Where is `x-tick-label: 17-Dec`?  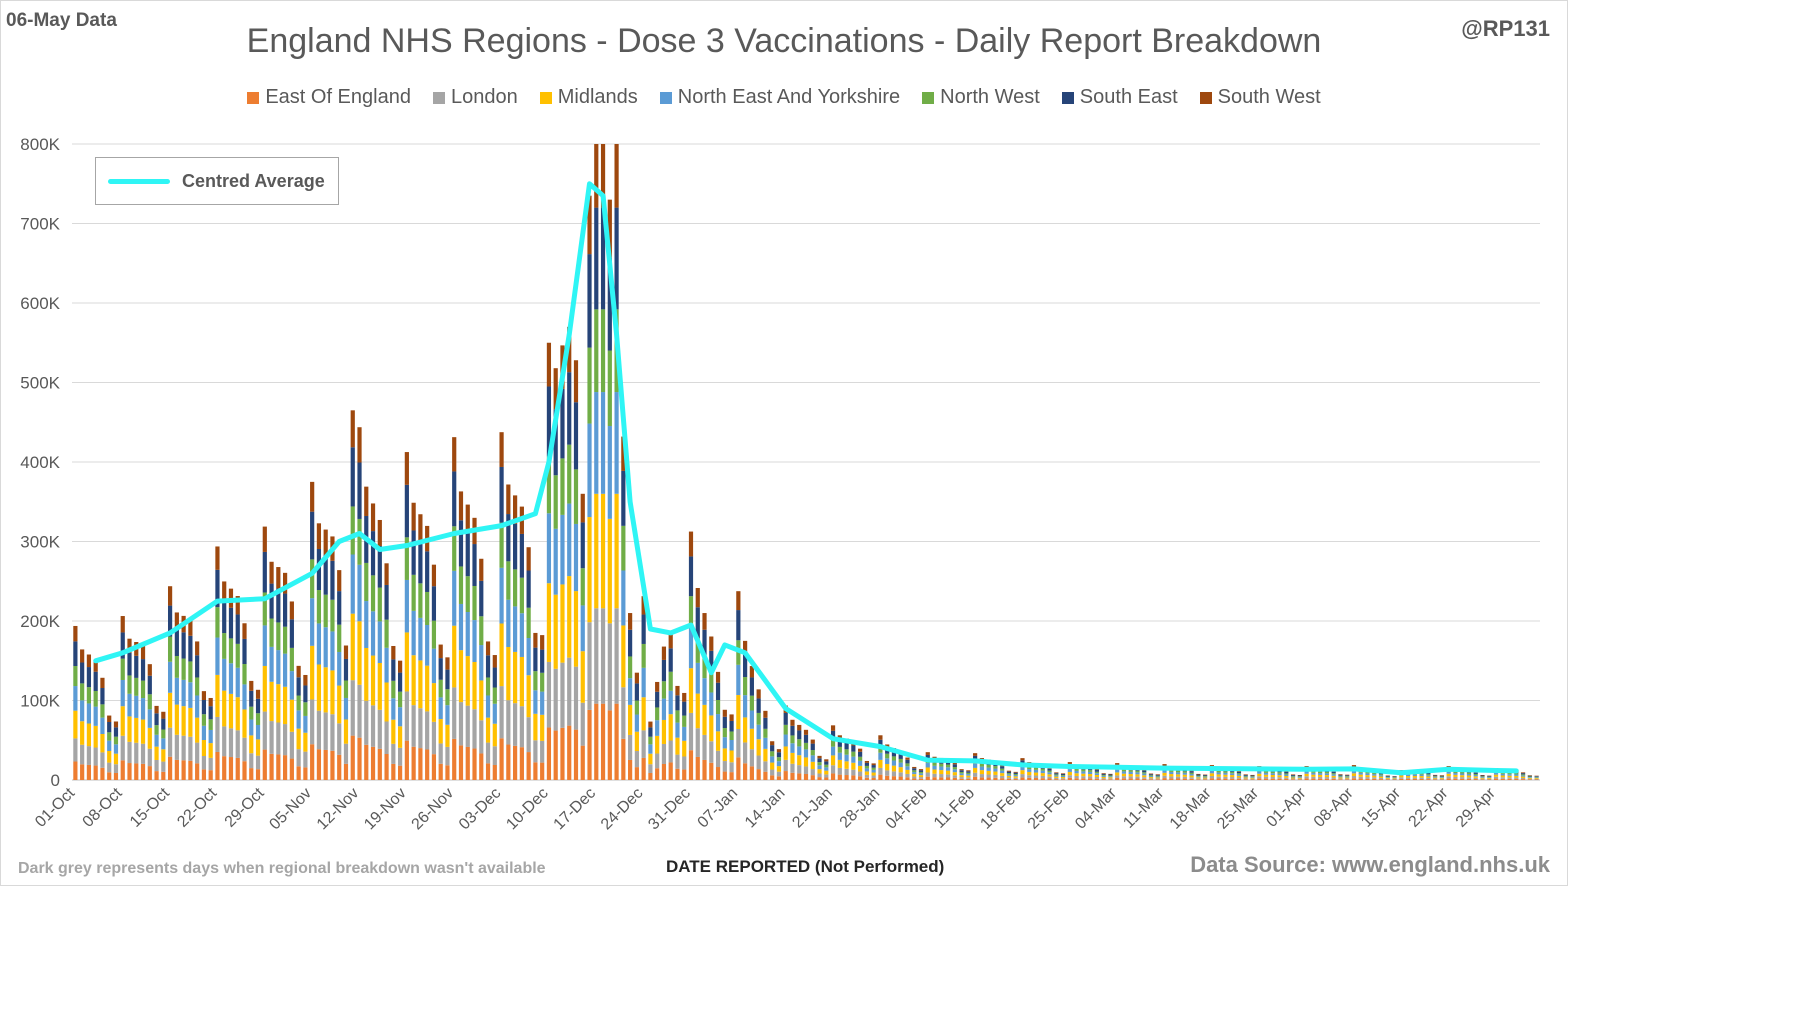 x-tick-label: 17-Dec is located at coordinates (575, 809).